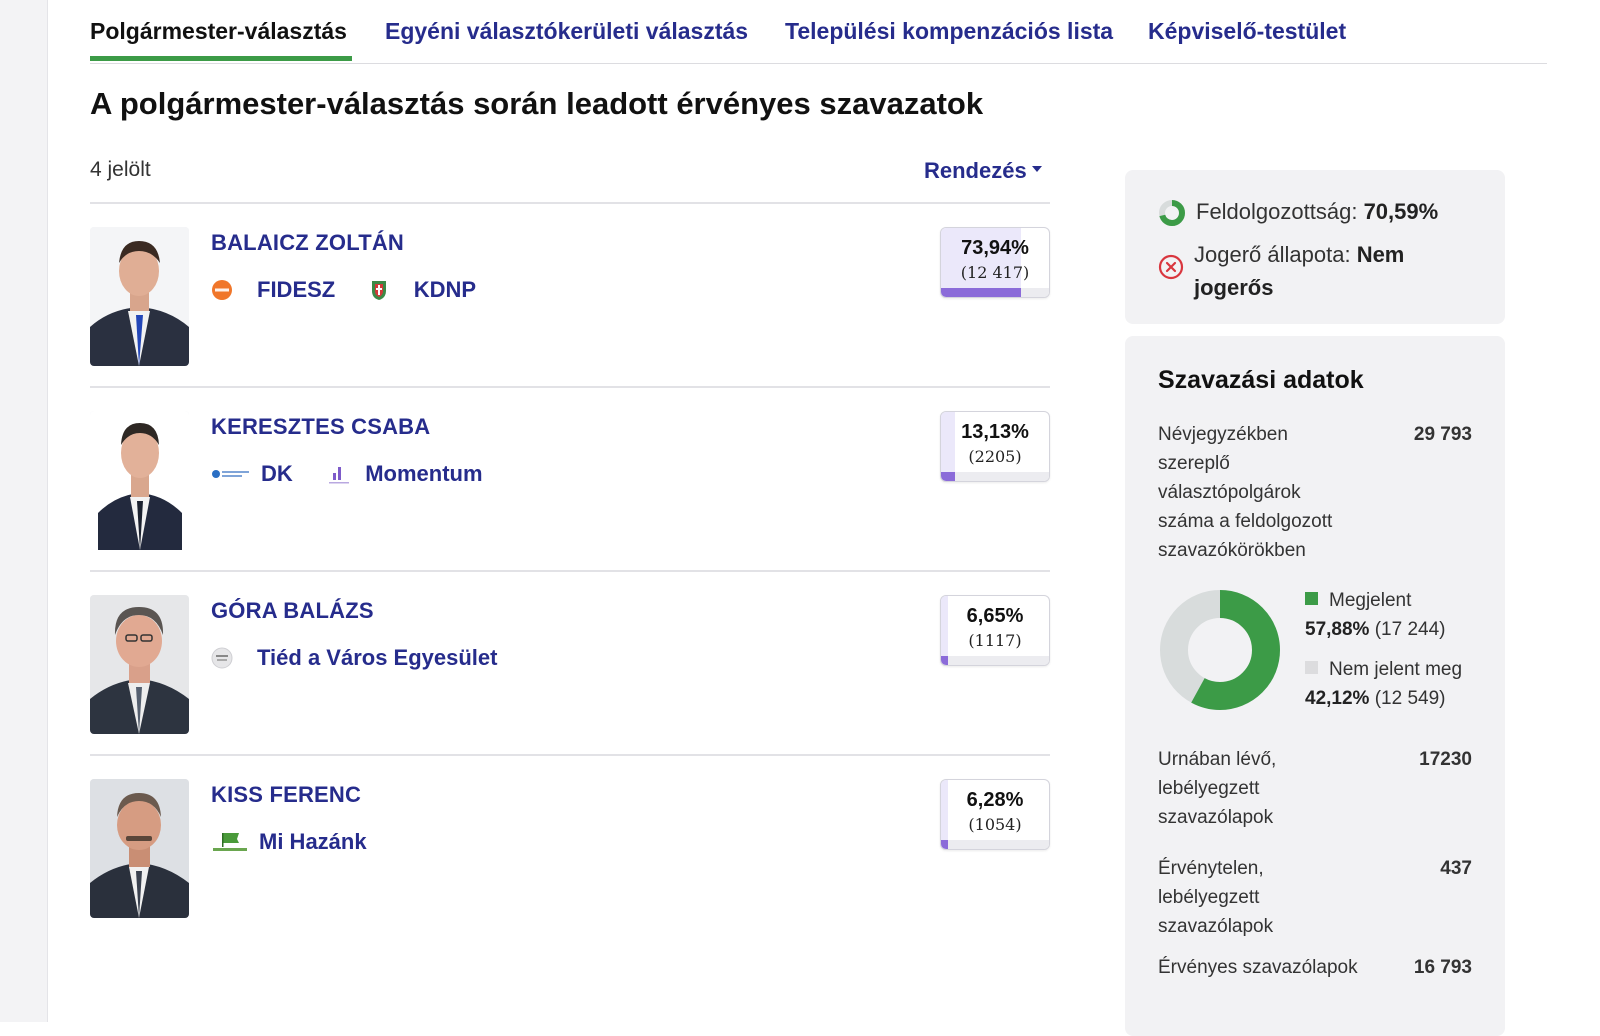 The image size is (1600, 1036). I want to click on party-link: Mi Hazánk, so click(289, 842).